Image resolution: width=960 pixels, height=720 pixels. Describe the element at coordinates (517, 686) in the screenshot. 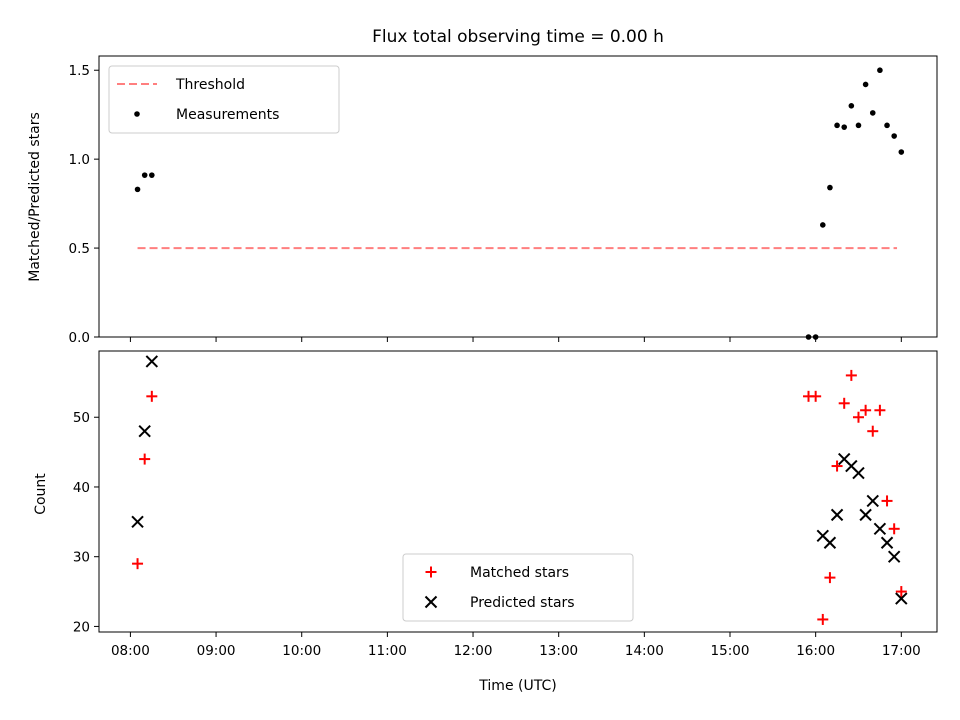

I see `x-axis-label: Time (UTC)` at that location.